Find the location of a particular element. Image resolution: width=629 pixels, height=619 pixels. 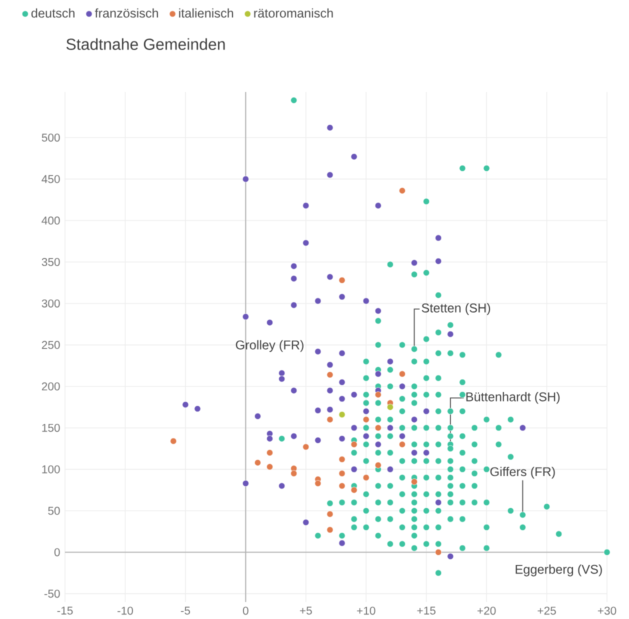

y-tick-label: 250 is located at coordinates (51, 344).